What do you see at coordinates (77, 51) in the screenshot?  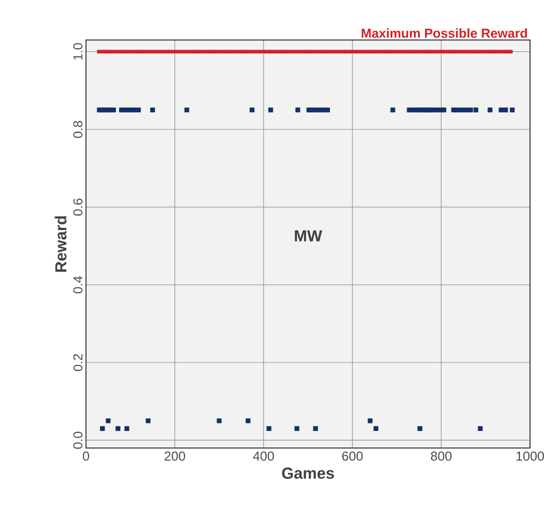 I see `y-tick-label: 1.0` at bounding box center [77, 51].